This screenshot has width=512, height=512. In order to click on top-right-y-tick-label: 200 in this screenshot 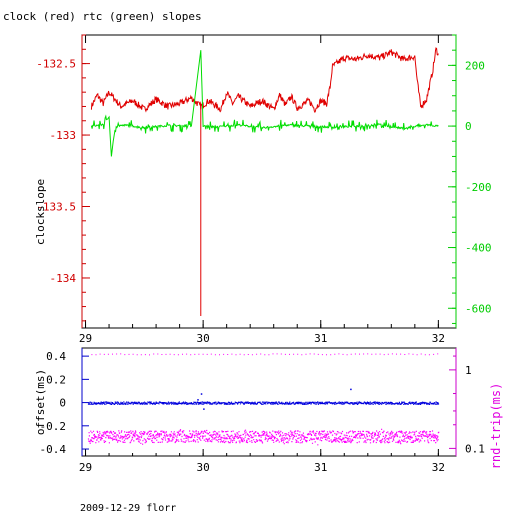, I will do `click(475, 65)`.